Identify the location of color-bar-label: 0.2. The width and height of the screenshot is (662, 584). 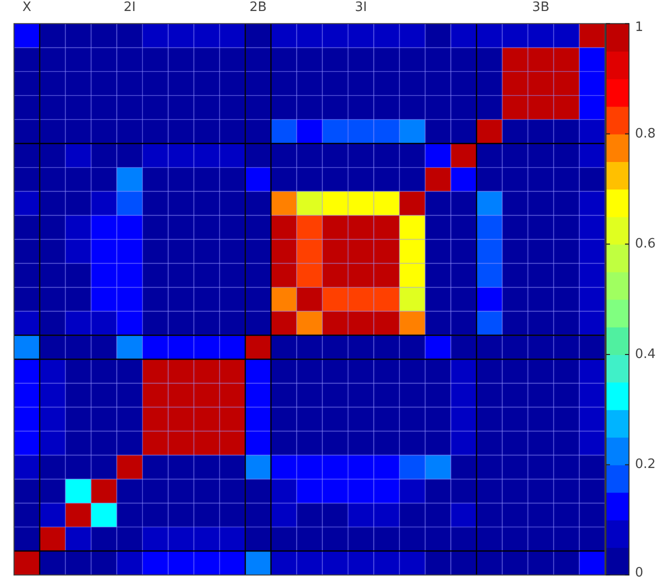
(645, 464).